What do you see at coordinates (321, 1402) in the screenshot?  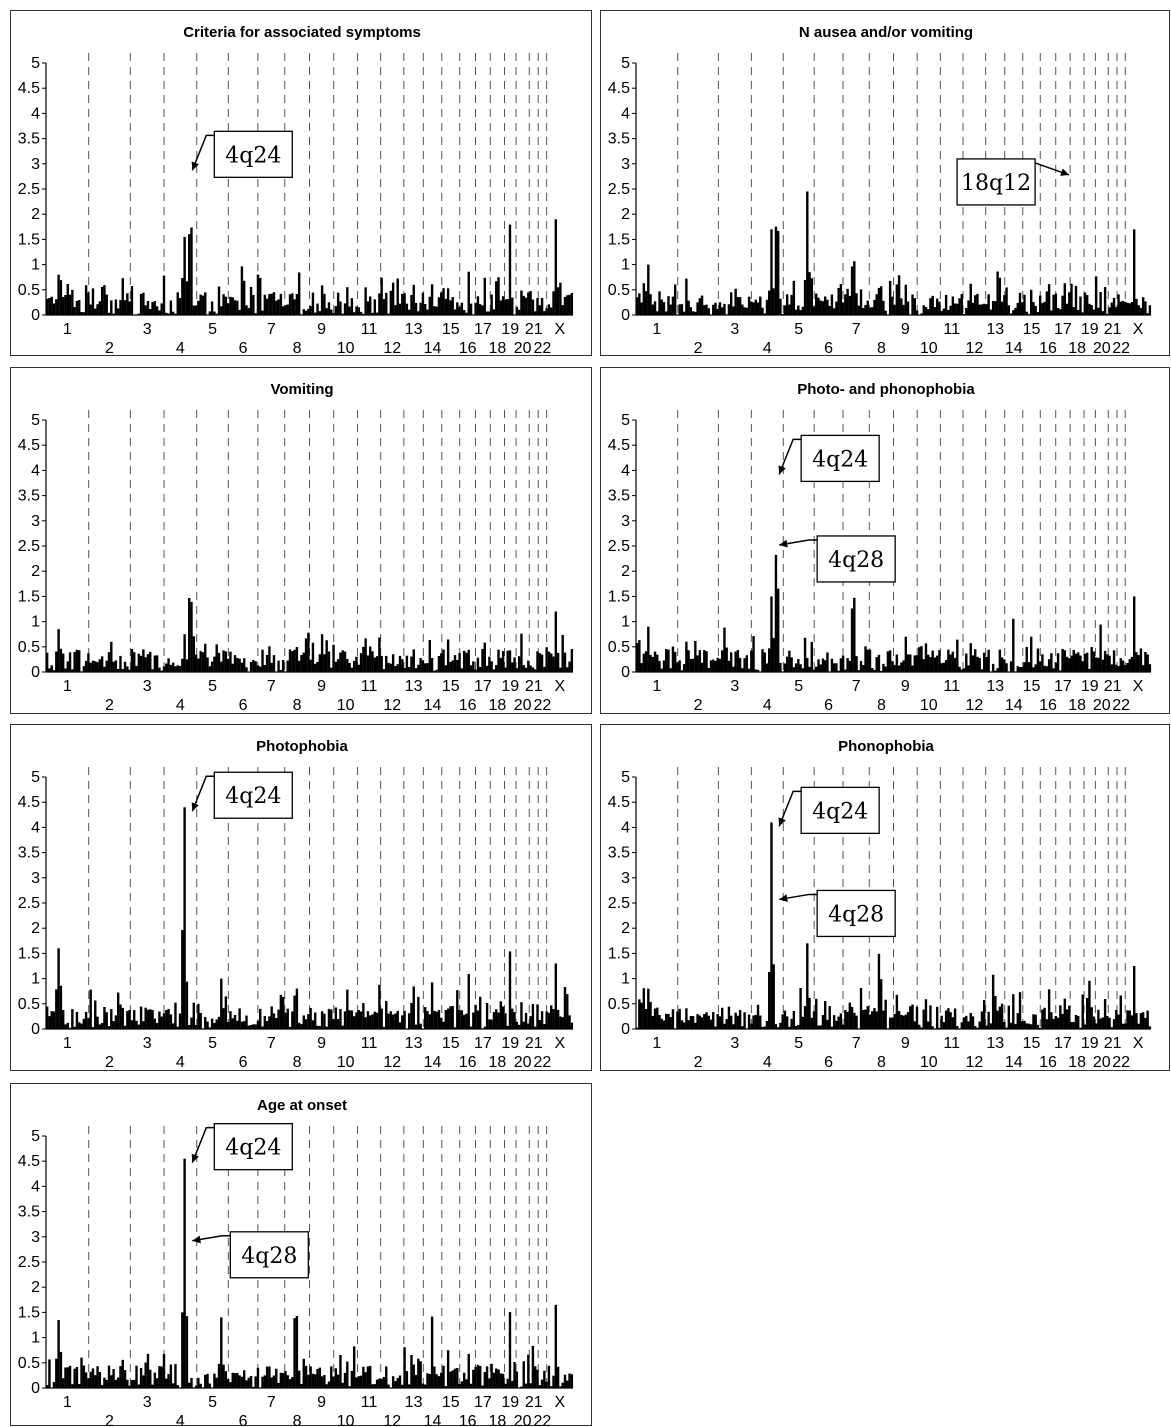 I see `chromosome-label: 9` at bounding box center [321, 1402].